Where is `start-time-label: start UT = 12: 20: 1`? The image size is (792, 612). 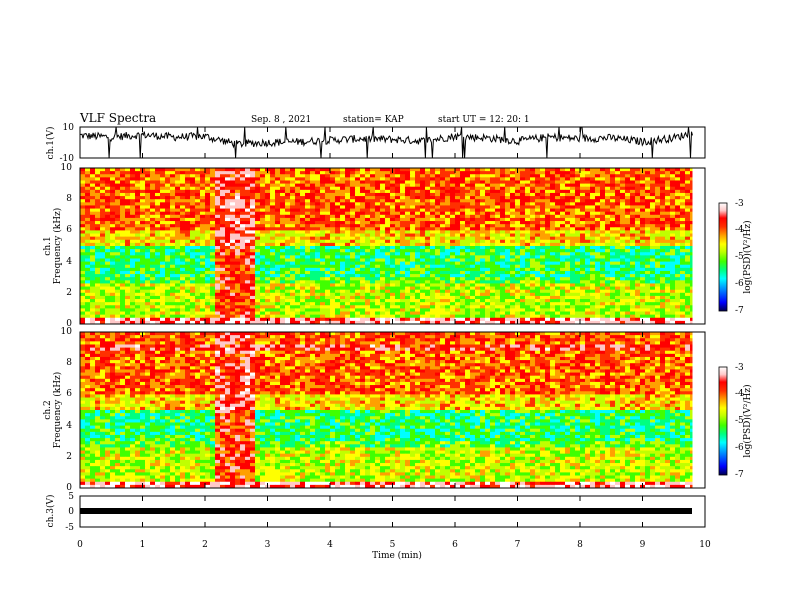
start-time-label: start UT = 12: 20: 1 is located at coordinates (484, 120).